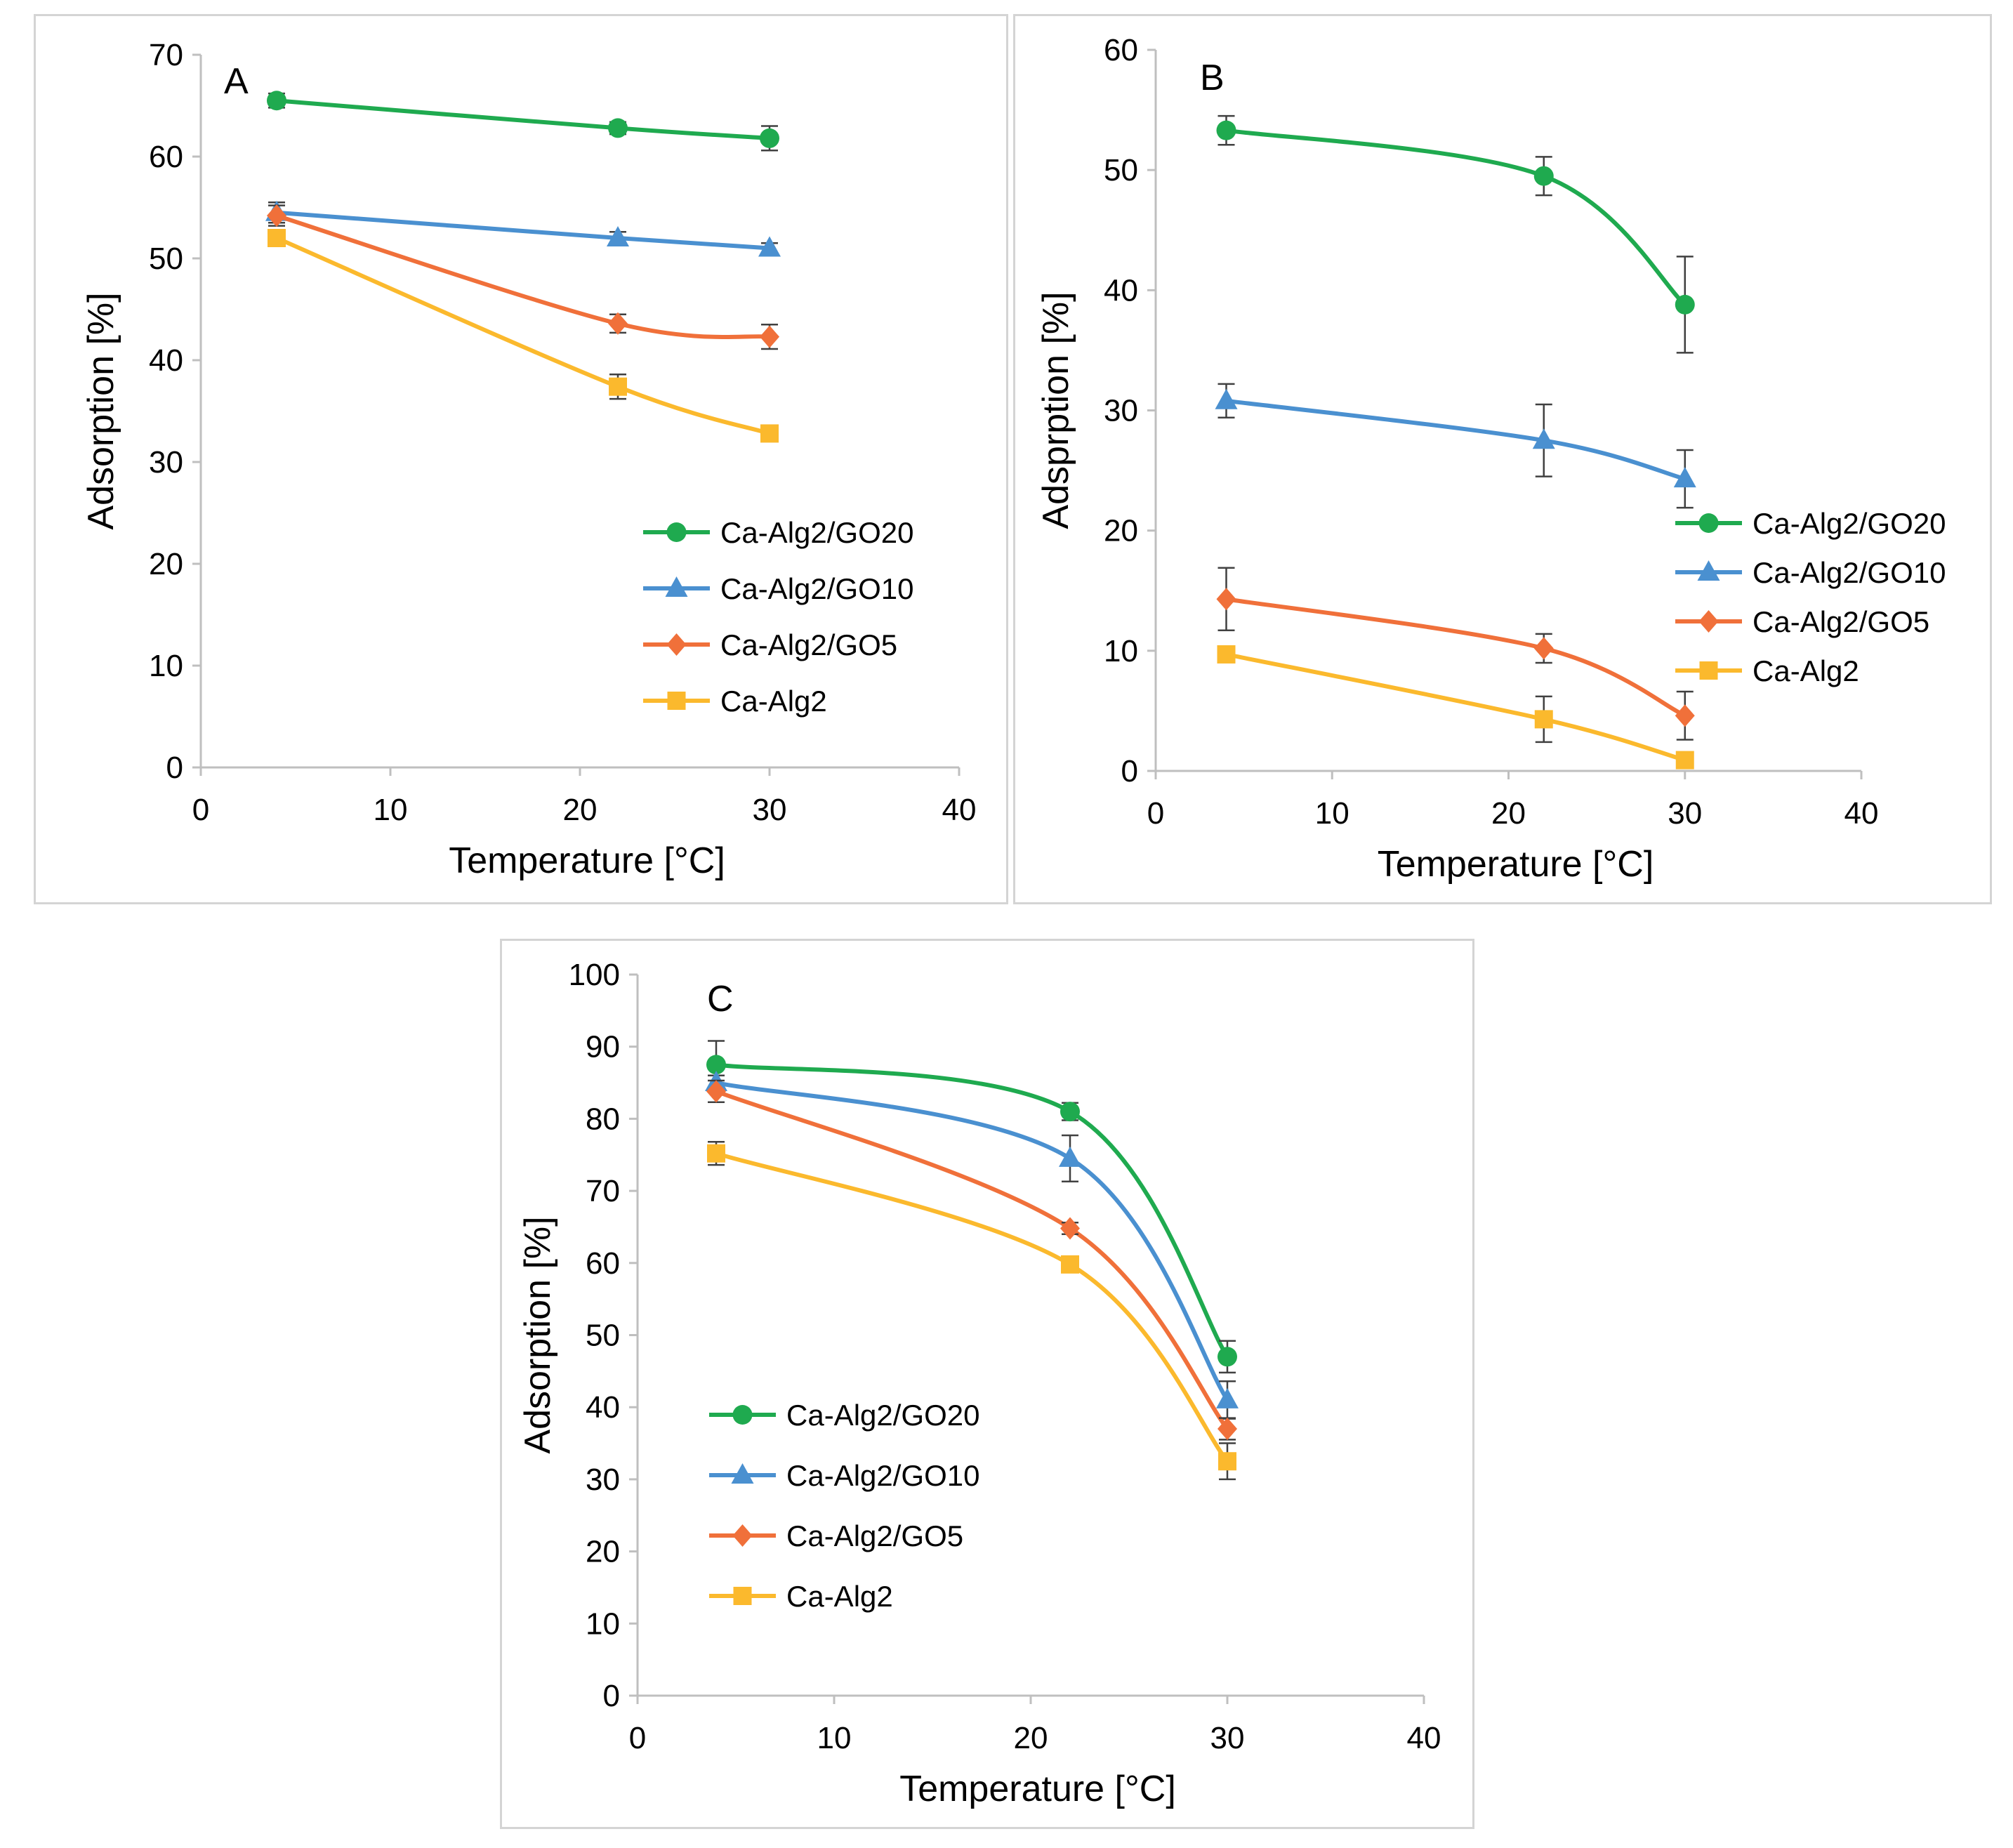 This screenshot has width=2013, height=1848. I want to click on x-tick-label-c: 0, so click(637, 1738).